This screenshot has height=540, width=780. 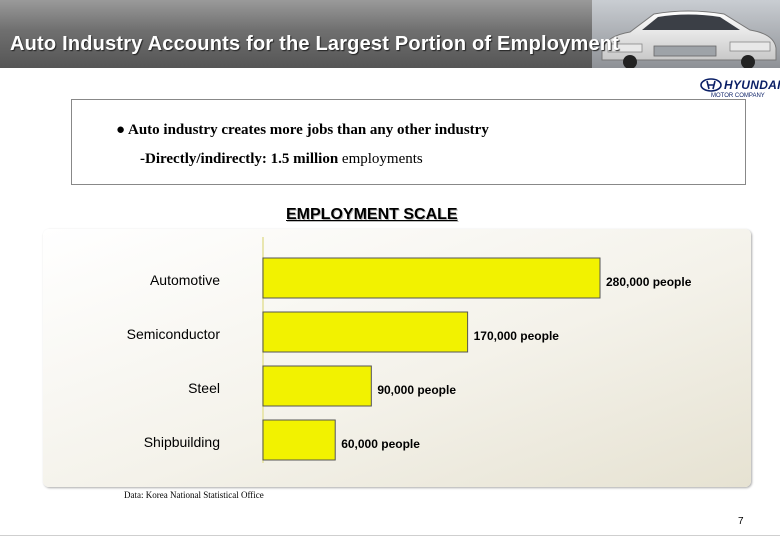 I want to click on page-number: 7, so click(x=741, y=521).